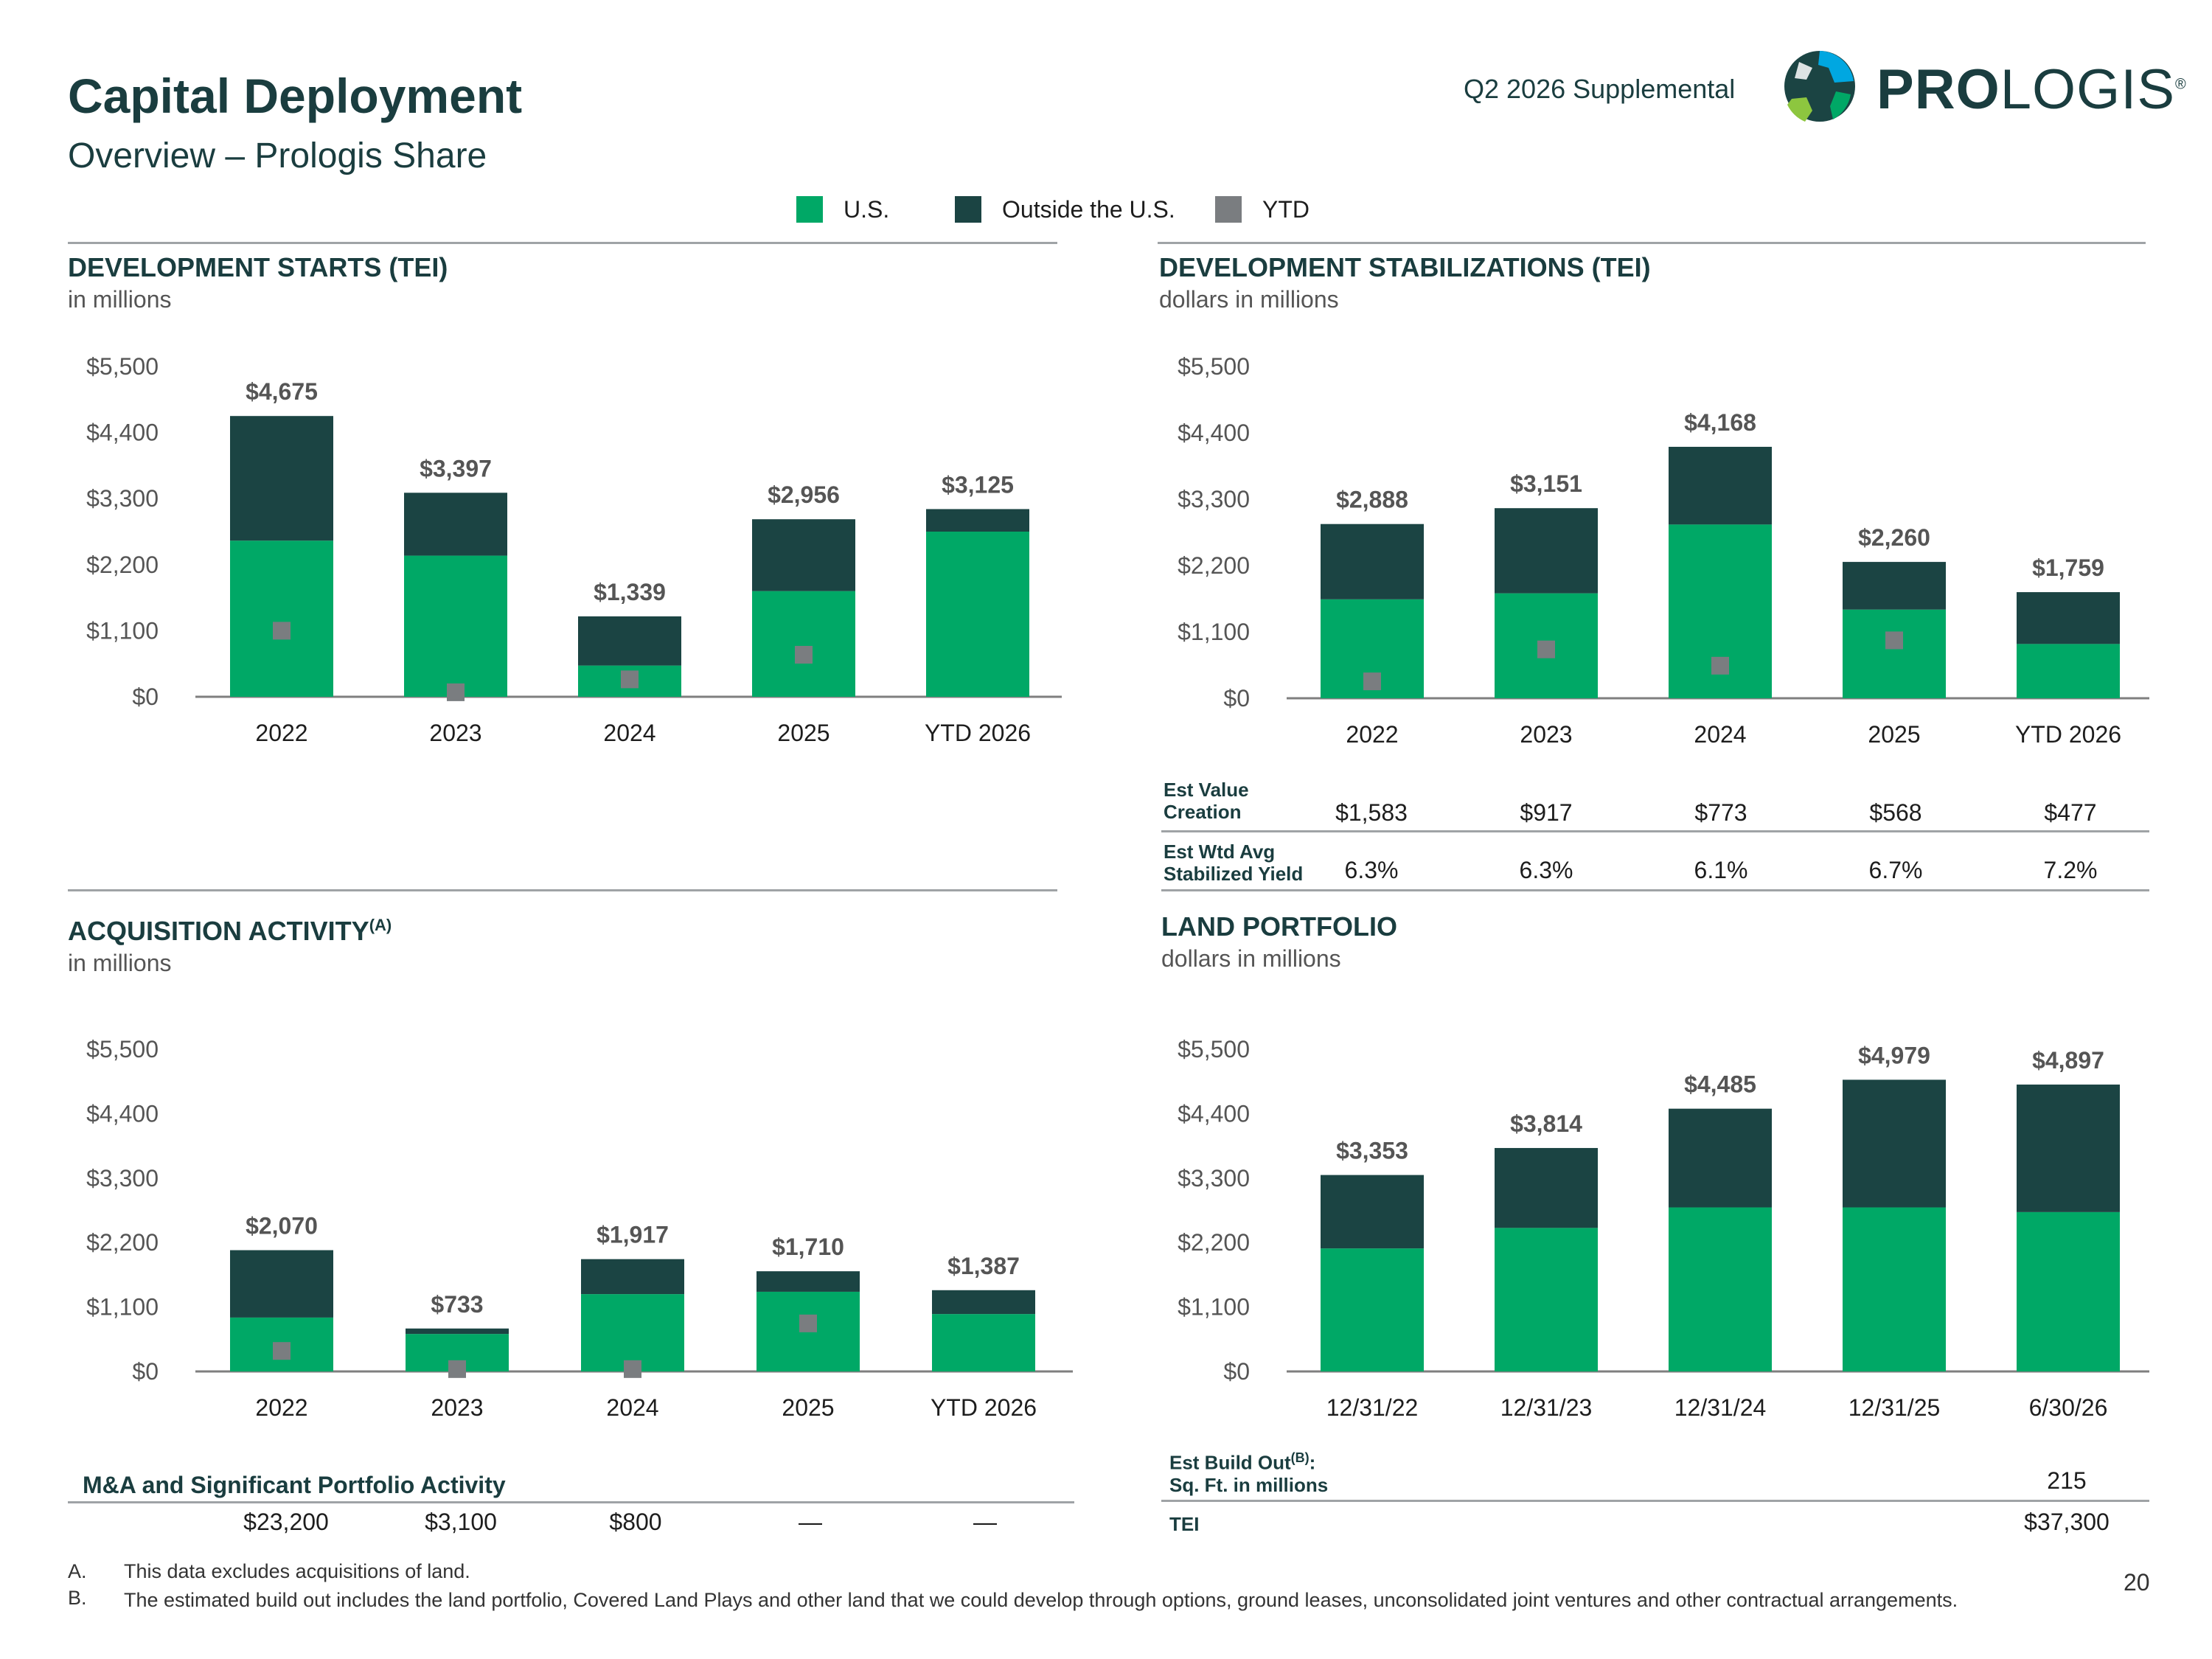 The image size is (2212, 1659). I want to click on page-title: Capital Deployment, so click(295, 96).